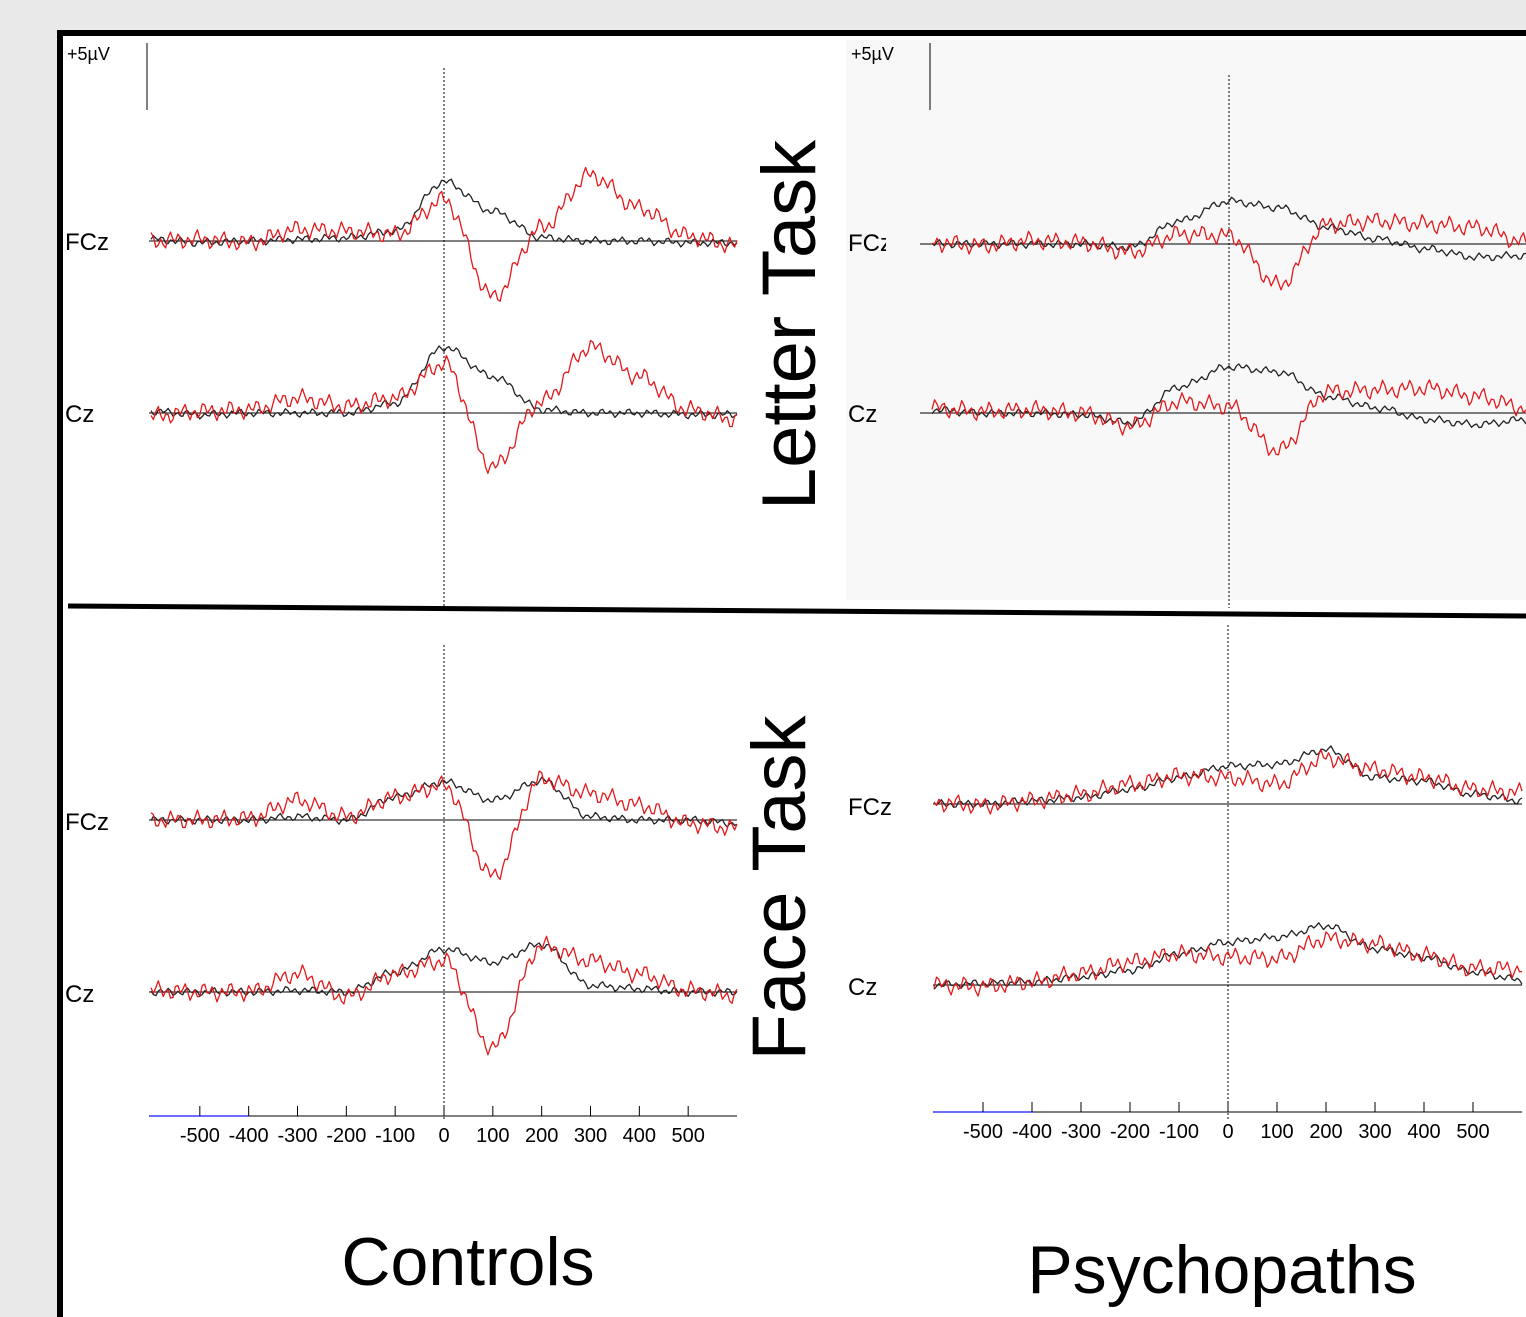 This screenshot has width=1526, height=1317. What do you see at coordinates (88, 54) in the screenshot?
I see `scale-label-controls: +5µV` at bounding box center [88, 54].